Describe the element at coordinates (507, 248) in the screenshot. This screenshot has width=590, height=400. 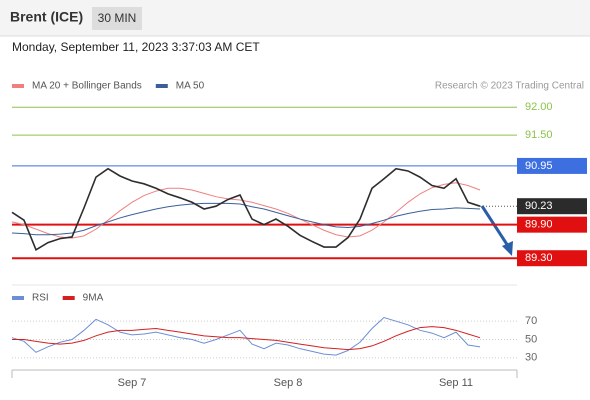
I see `forecast-arrowhead` at that location.